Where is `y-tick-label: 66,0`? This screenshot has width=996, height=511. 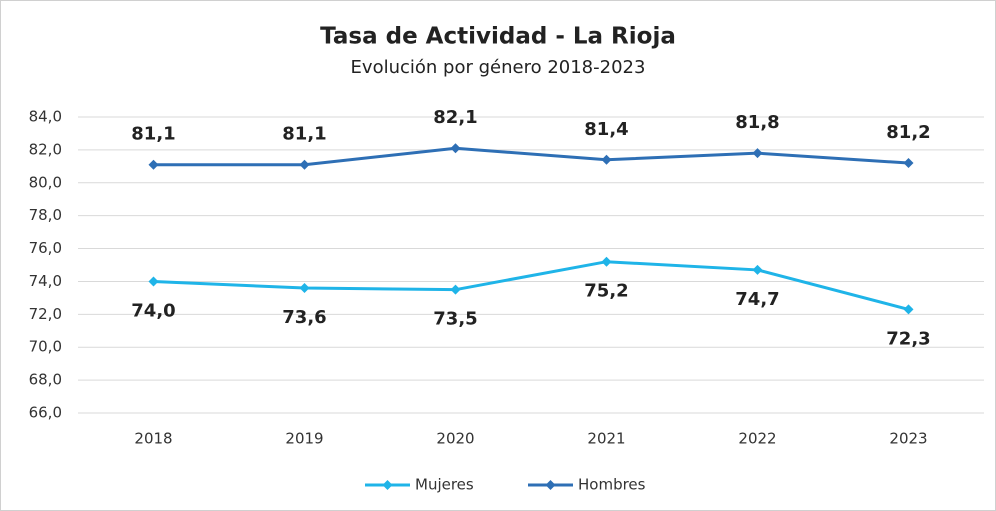
y-tick-label: 66,0 is located at coordinates (45, 413).